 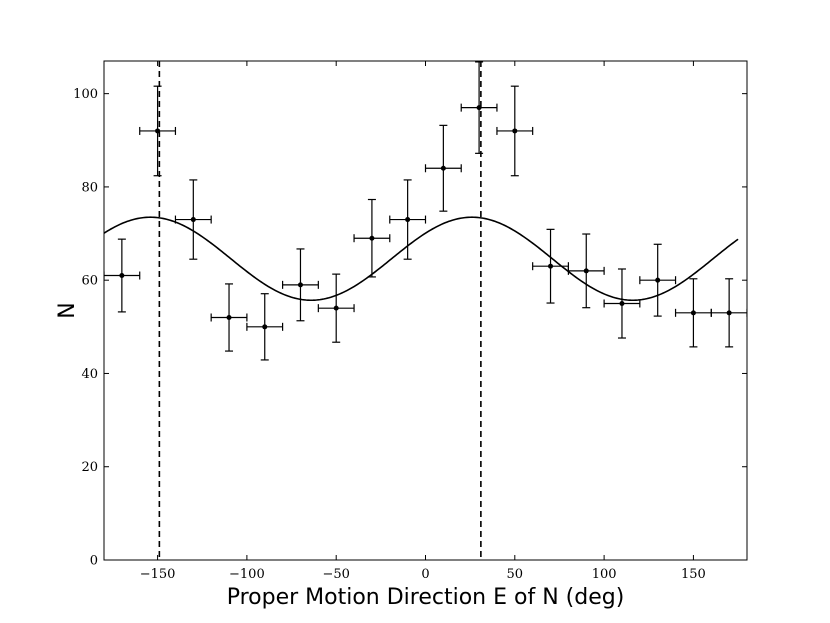 I want to click on y-tick-label: 80, so click(x=89, y=187).